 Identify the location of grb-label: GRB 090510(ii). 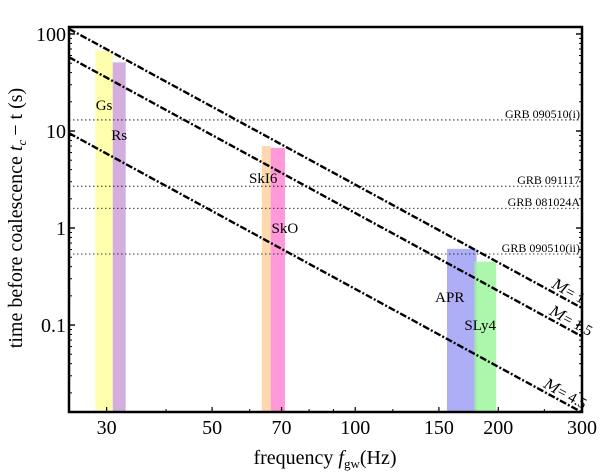
(541, 248).